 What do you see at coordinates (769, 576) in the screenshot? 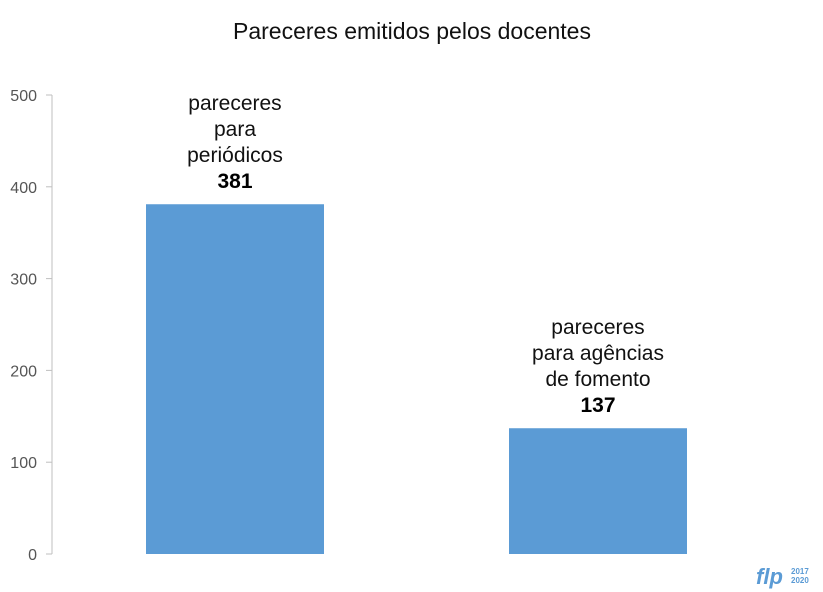
I see `logo-text: flp` at bounding box center [769, 576].